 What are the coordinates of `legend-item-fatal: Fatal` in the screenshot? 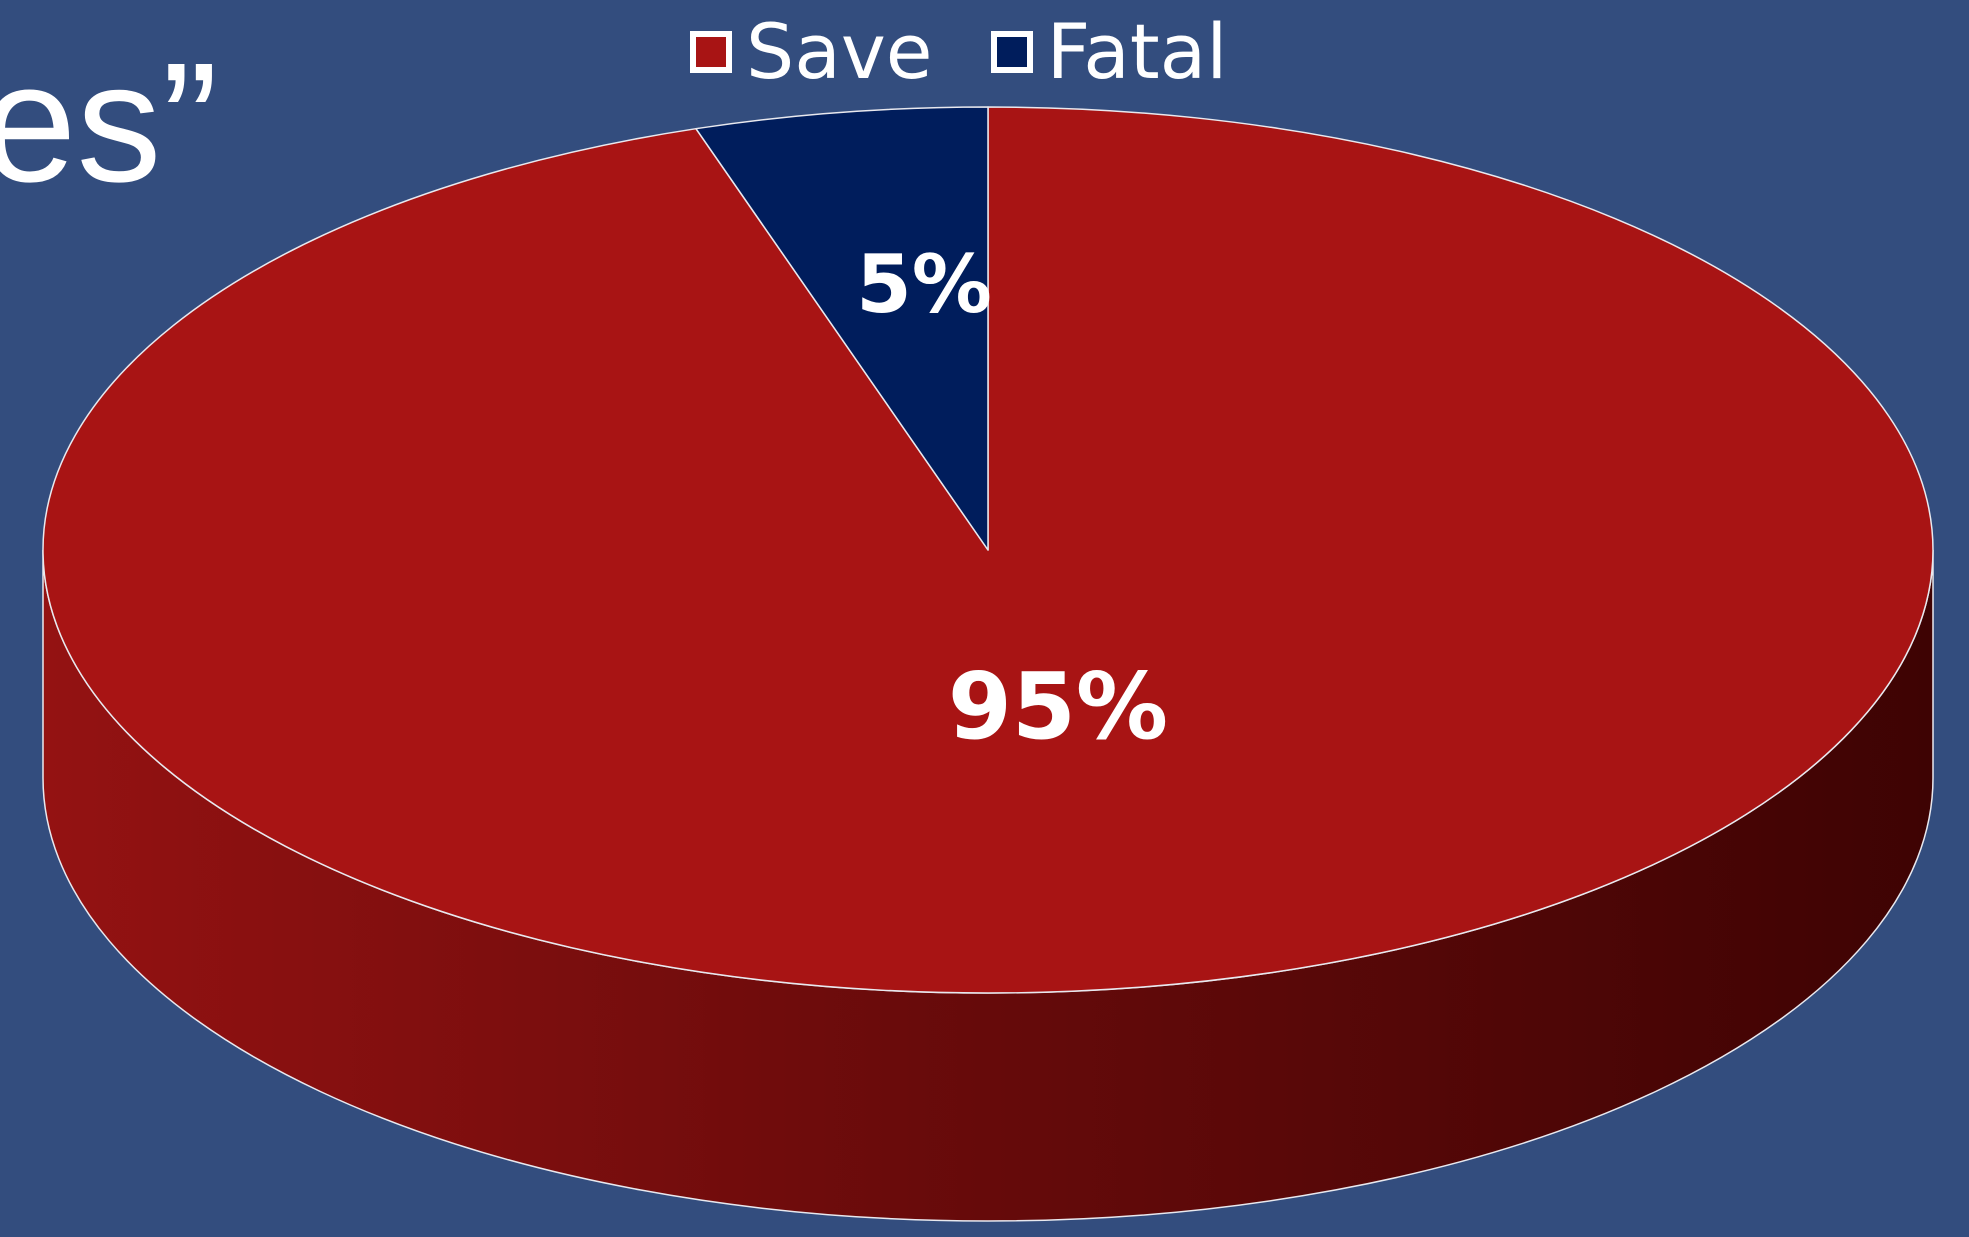 It's located at (1109, 51).